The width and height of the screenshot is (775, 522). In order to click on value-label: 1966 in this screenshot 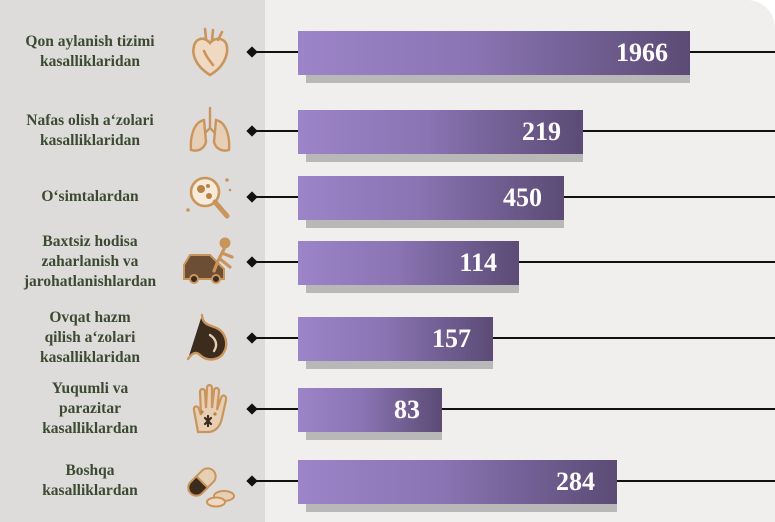, I will do `click(642, 52)`.